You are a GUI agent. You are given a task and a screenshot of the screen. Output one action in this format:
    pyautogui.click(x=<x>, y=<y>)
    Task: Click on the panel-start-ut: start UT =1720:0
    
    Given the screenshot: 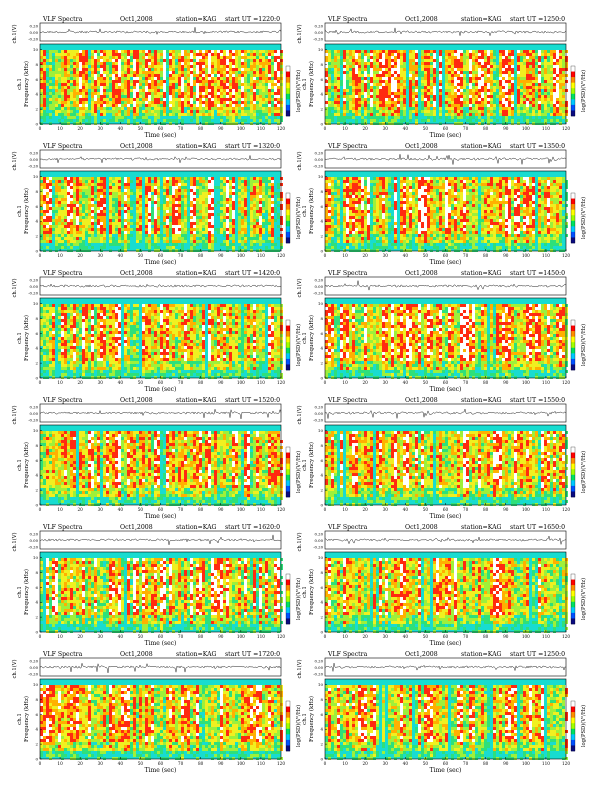 What is the action you would take?
    pyautogui.click(x=252, y=654)
    